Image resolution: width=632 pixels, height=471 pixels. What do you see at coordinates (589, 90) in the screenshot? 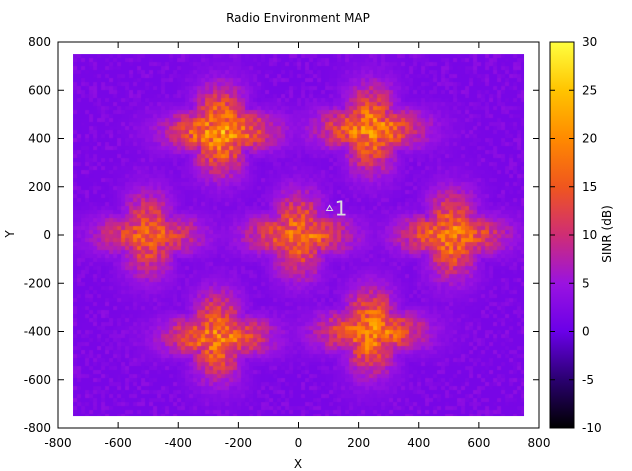
I see `colorbar-tick-label: 25` at bounding box center [589, 90].